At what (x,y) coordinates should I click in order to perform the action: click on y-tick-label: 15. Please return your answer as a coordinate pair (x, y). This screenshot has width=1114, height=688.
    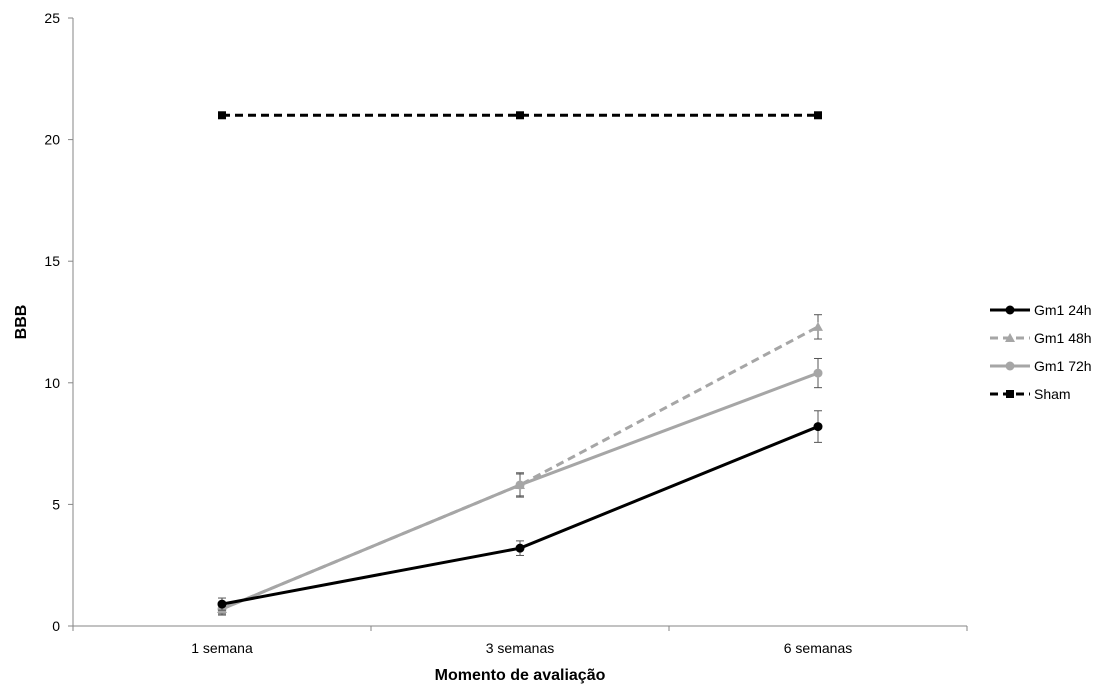
    Looking at the image, I should click on (52, 261).